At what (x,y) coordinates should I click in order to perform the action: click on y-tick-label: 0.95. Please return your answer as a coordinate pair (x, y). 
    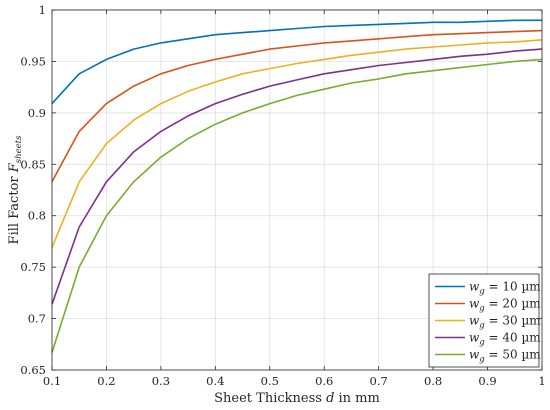
    Looking at the image, I should click on (33, 61).